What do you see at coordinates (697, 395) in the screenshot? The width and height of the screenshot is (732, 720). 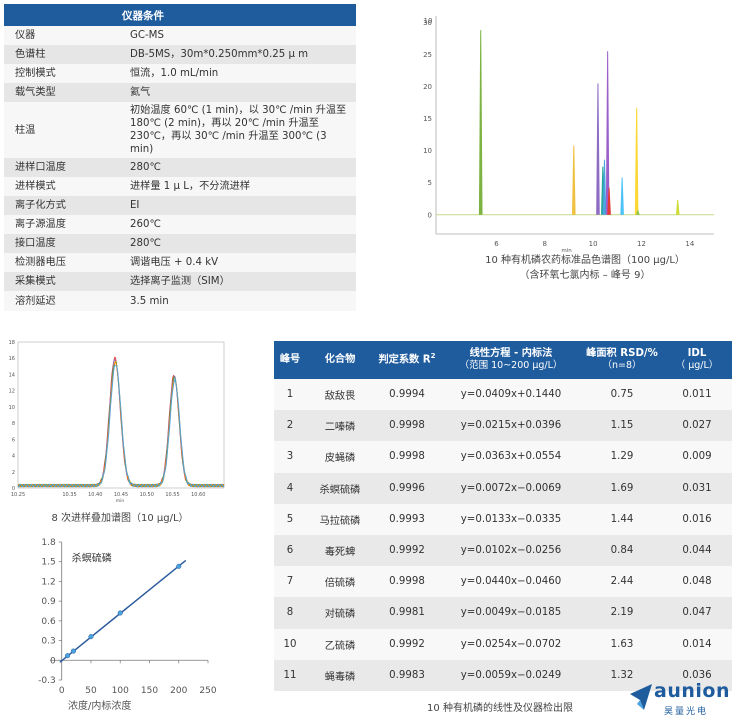 I see `compound-cell-idl: 0.011` at bounding box center [697, 395].